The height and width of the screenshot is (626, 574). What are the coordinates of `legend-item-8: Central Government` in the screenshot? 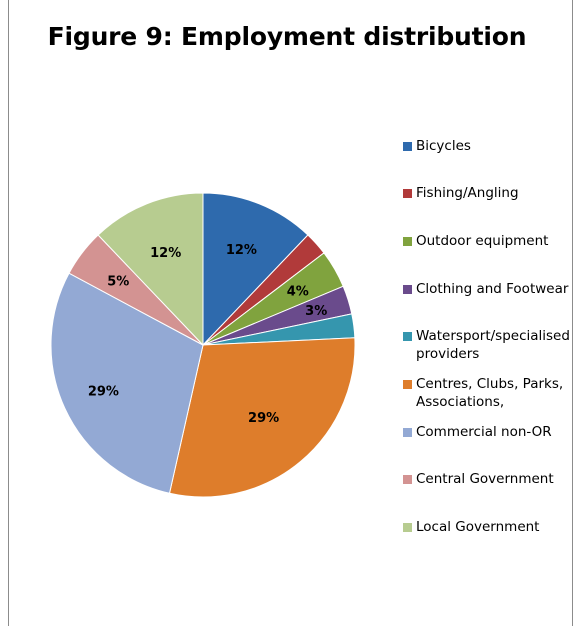 It's located at (488, 479).